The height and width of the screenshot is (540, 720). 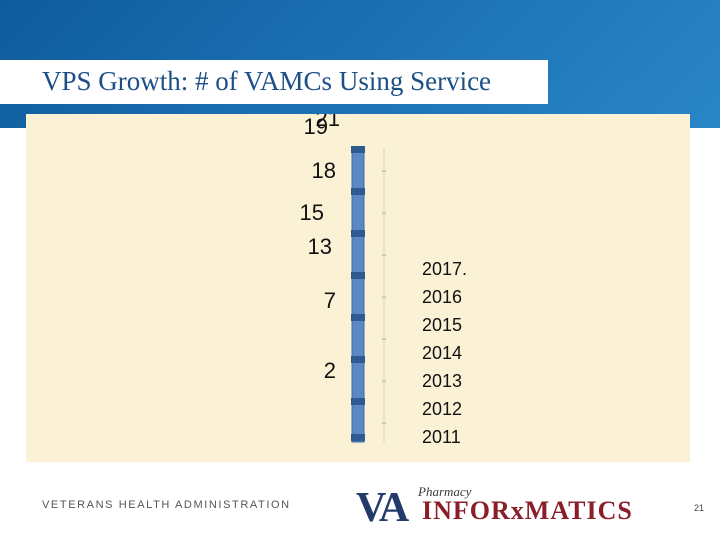 What do you see at coordinates (445, 491) in the screenshot?
I see `logo-pharmacy-text: Pharmacy` at bounding box center [445, 491].